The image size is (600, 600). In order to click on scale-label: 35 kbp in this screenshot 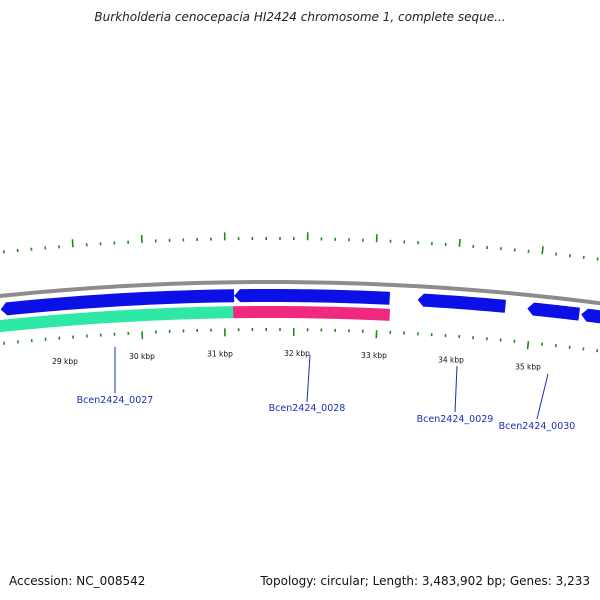, I will do `click(528, 366)`.